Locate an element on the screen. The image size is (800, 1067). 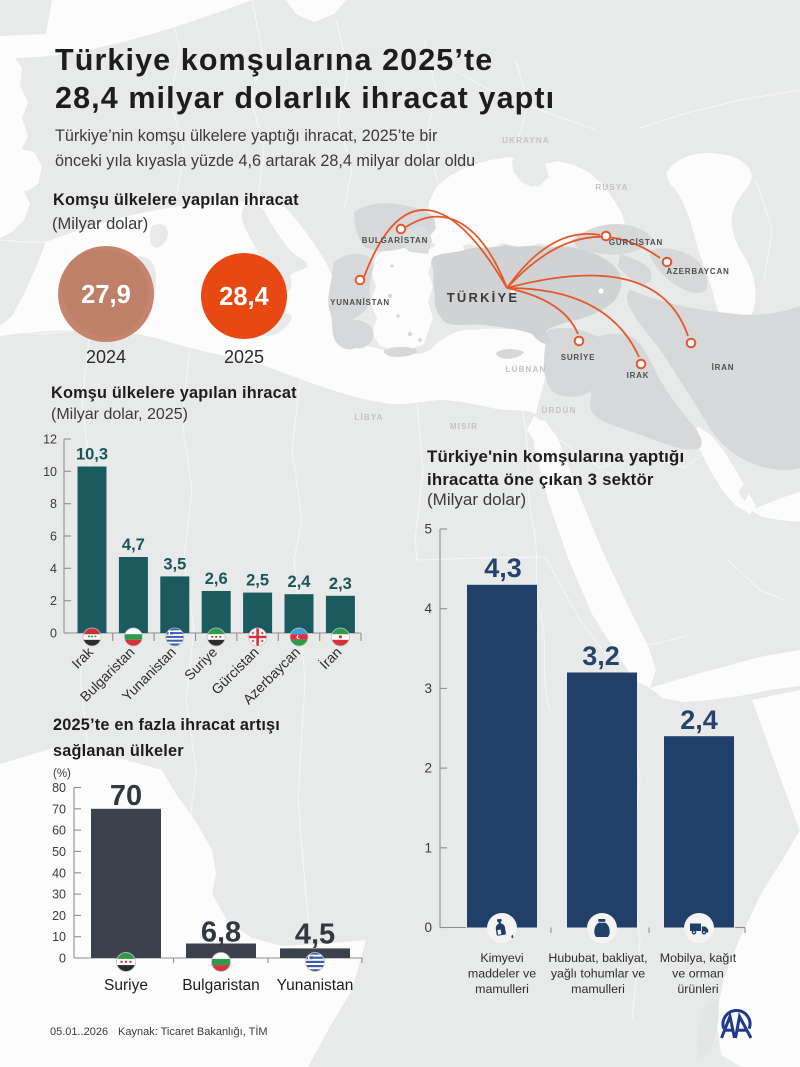
svg-text: 40 is located at coordinates (59, 873).